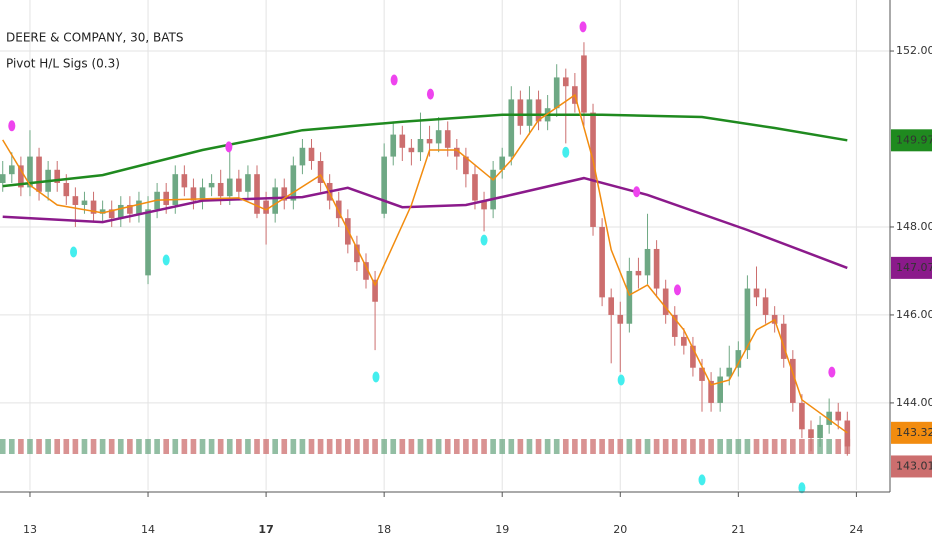 This screenshot has width=932, height=550. Describe the element at coordinates (856, 529) in the screenshot. I see `x-tick-label: 24` at that location.